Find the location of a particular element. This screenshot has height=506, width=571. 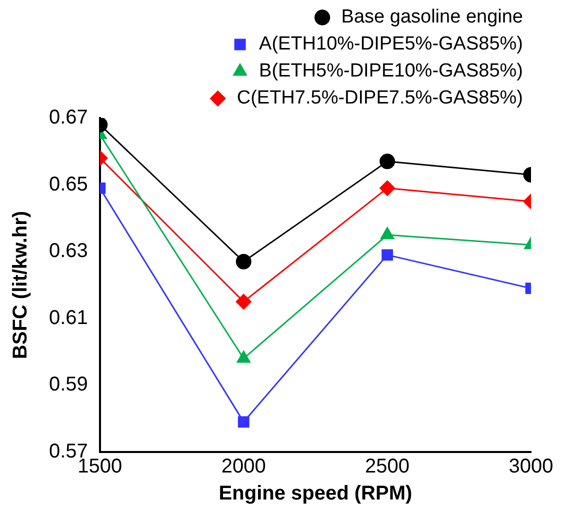

legend-label: B(ETH5%-DIPE10%-GAS85%) is located at coordinates (391, 71).